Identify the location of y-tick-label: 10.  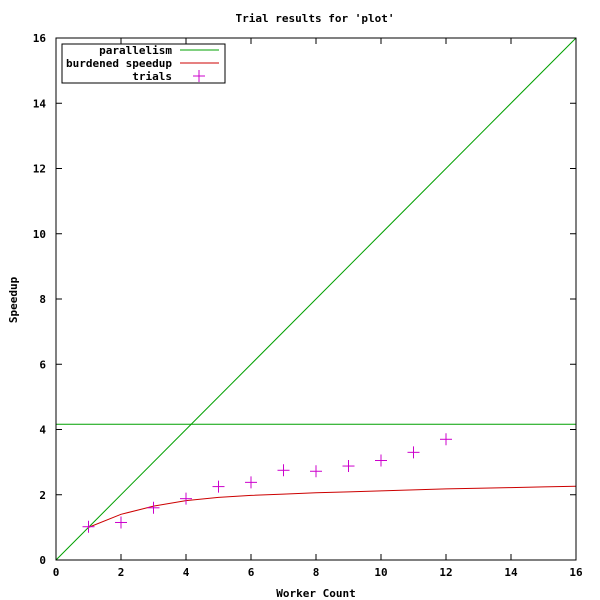
(39, 234).